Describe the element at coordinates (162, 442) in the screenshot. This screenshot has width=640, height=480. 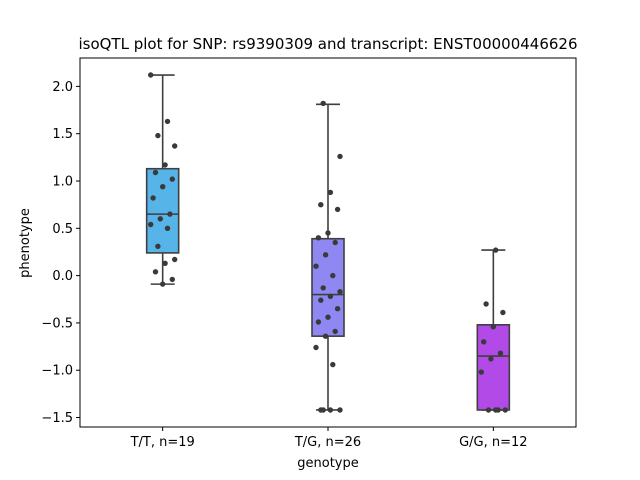
I see `x-tick-label: T/T, n=19` at that location.